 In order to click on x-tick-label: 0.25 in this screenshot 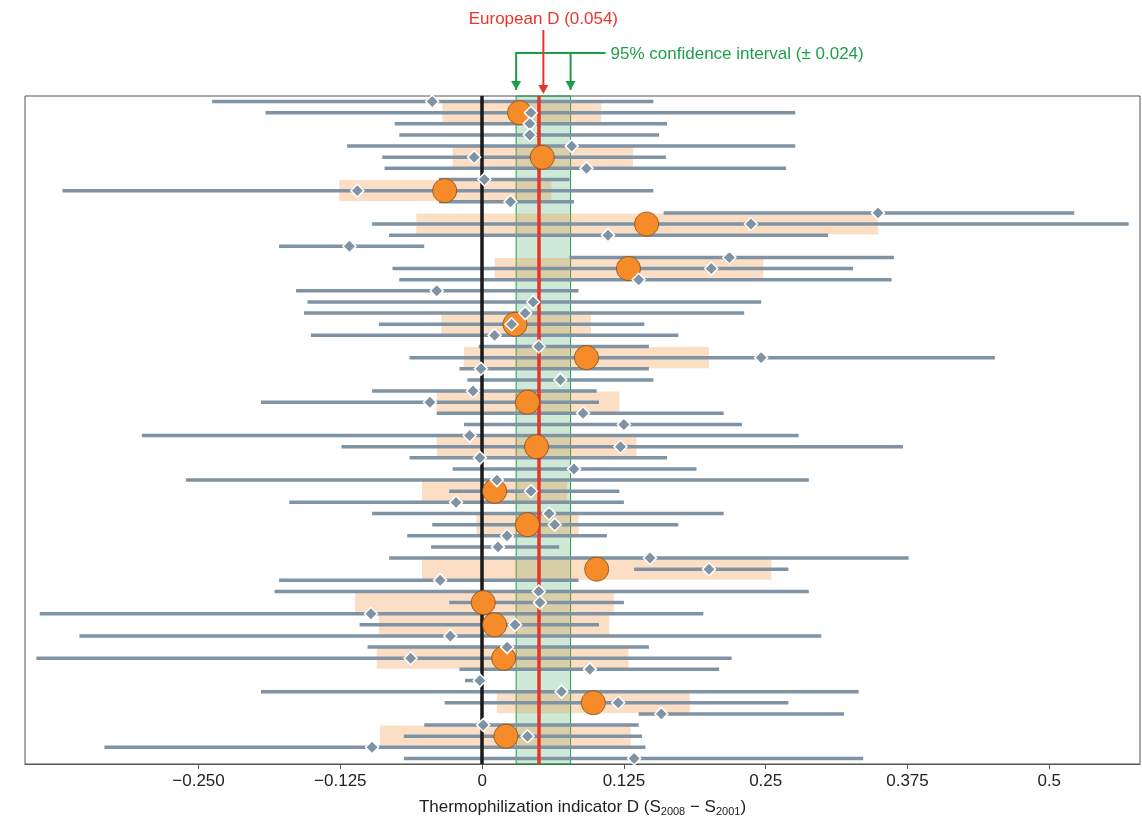, I will do `click(766, 780)`.